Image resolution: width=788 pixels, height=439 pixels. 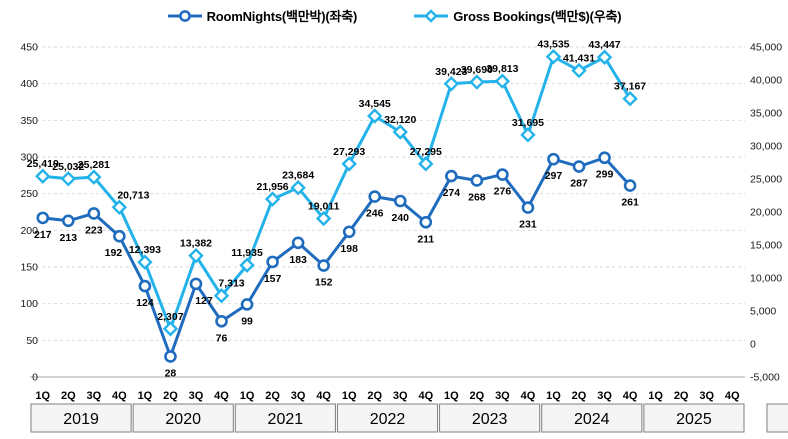 I want to click on data-point-label: 28, so click(x=171, y=373).